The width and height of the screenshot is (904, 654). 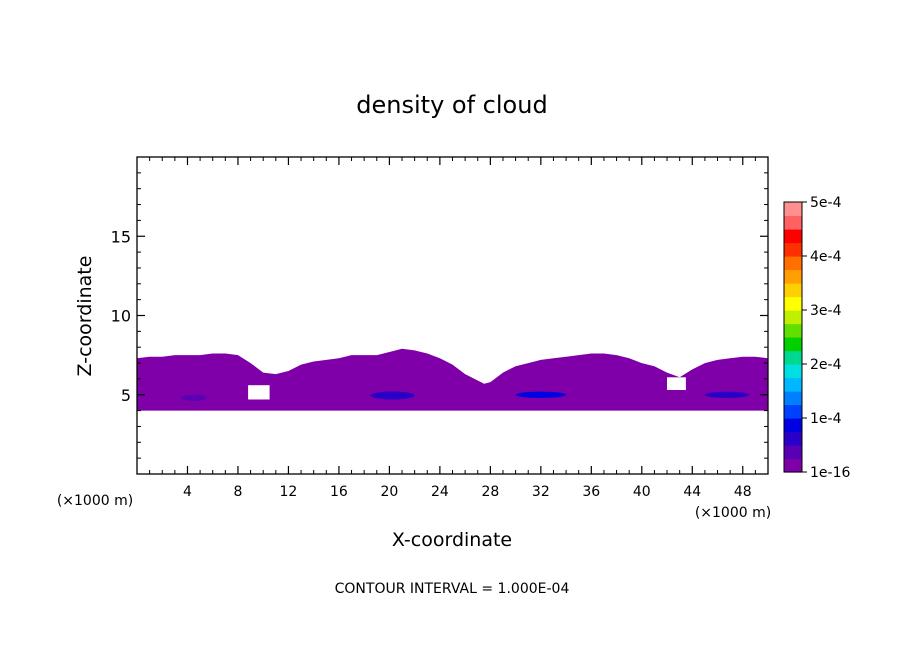 What do you see at coordinates (121, 236) in the screenshot?
I see `y-tick-label: 15` at bounding box center [121, 236].